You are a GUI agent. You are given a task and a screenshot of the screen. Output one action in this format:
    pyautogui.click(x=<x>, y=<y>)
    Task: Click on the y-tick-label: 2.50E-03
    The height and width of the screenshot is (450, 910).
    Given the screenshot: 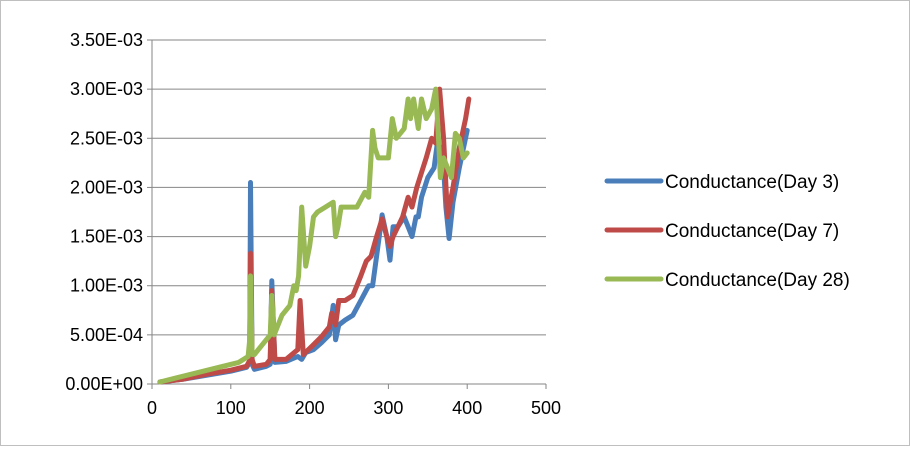 What is the action you would take?
    pyautogui.click(x=106, y=138)
    